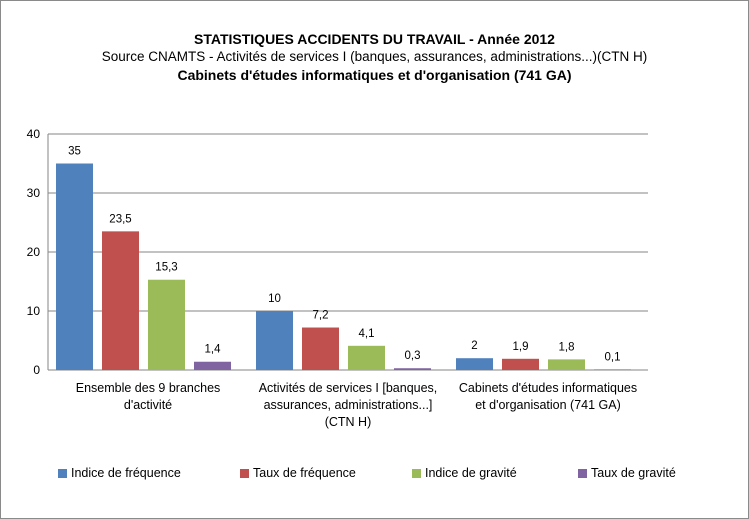 The height and width of the screenshot is (519, 749). Describe the element at coordinates (548, 405) in the screenshot. I see `category-label-line: et d'organisation (741 GA)` at that location.